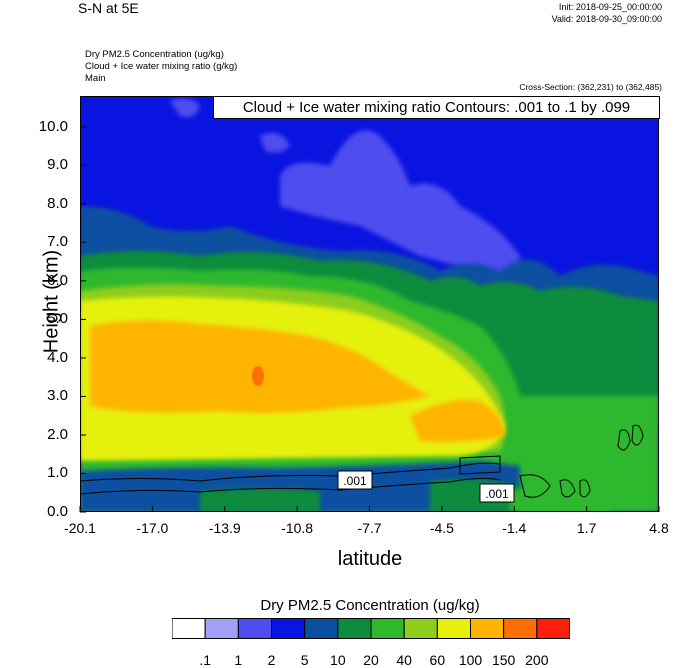  What do you see at coordinates (586, 528) in the screenshot?
I see `x-tick-label: 1.7` at bounding box center [586, 528].